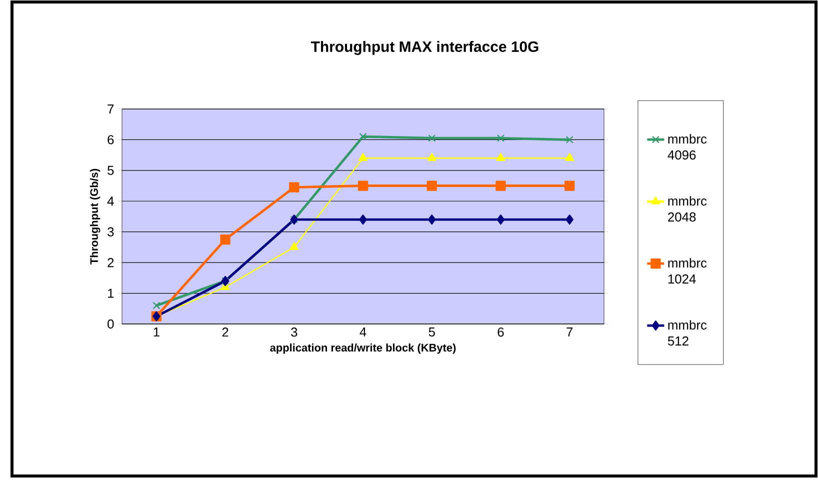 The height and width of the screenshot is (480, 818). What do you see at coordinates (111, 231) in the screenshot?
I see `y-tick-label: 3` at bounding box center [111, 231].